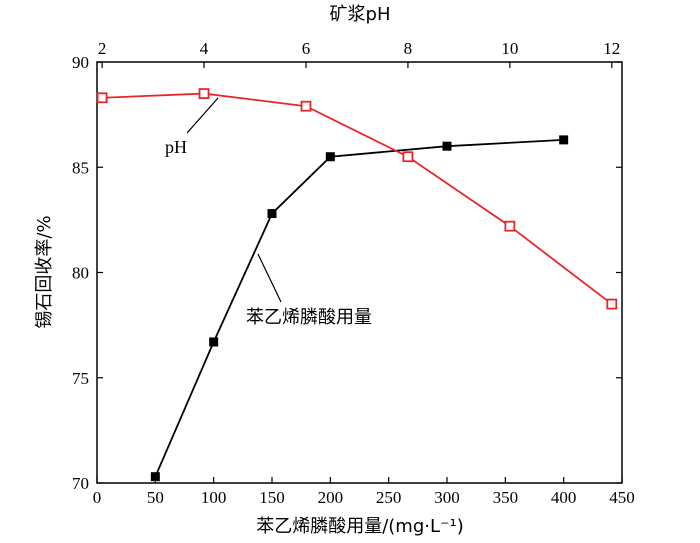 The height and width of the screenshot is (543, 700). Describe the element at coordinates (214, 497) in the screenshot. I see `x-tick-label-bottom: 100` at that location.